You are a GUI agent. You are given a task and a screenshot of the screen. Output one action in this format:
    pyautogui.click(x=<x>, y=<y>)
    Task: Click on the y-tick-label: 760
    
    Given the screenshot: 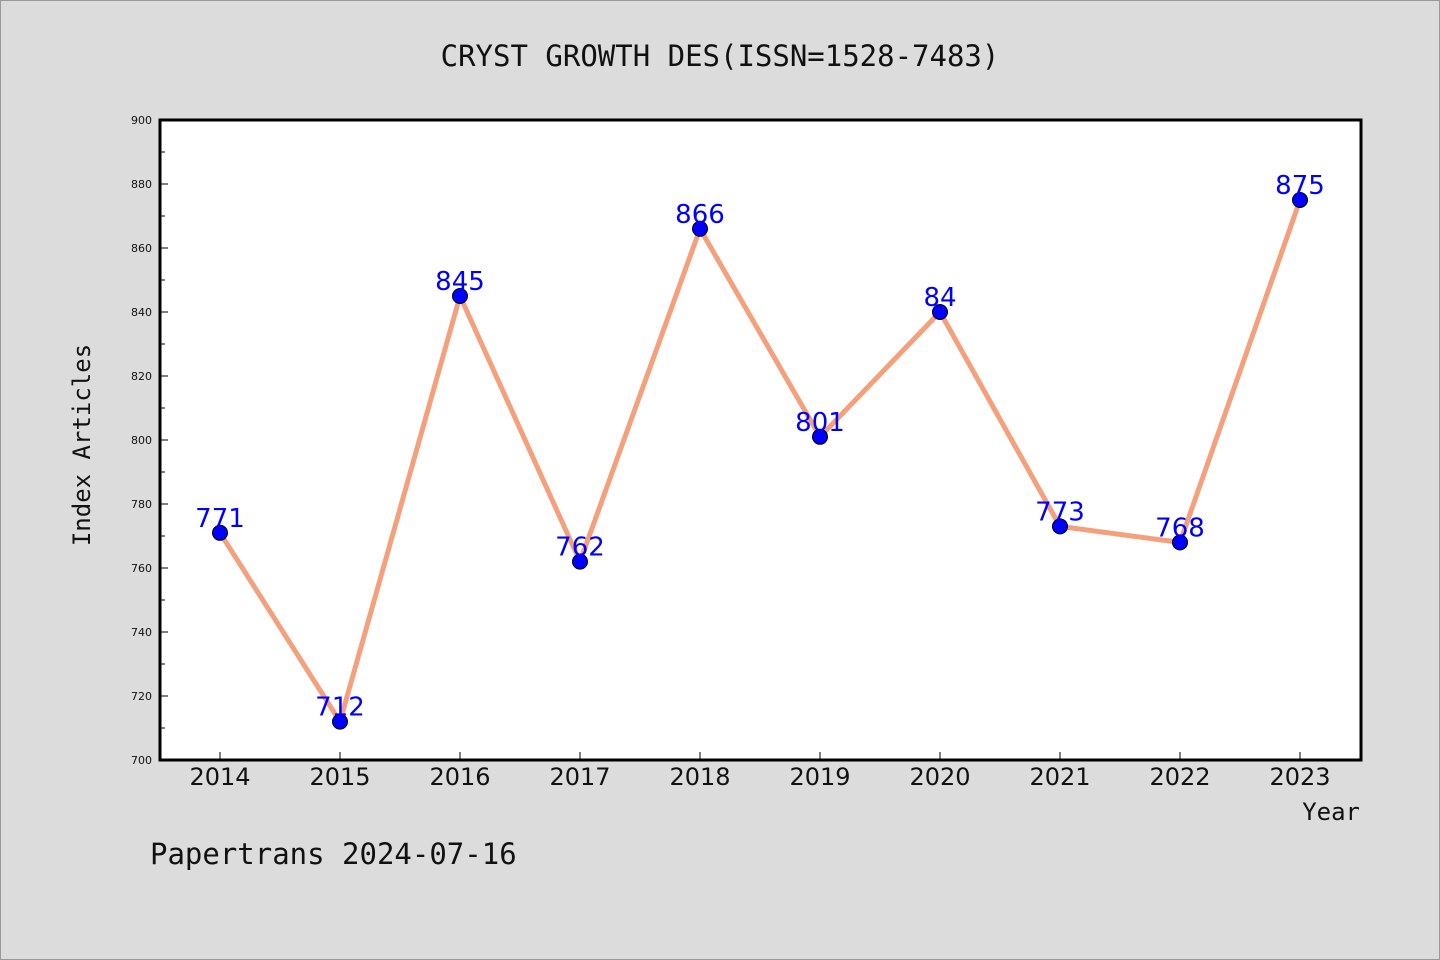 What is the action you would take?
    pyautogui.click(x=141, y=568)
    